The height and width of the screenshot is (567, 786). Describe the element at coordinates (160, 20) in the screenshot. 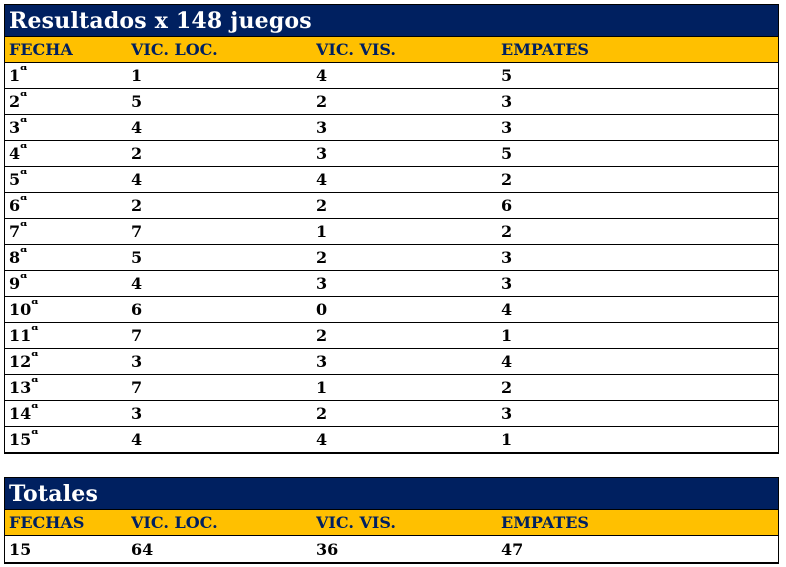

I see `results-title: Resultados x 148 juegos` at that location.